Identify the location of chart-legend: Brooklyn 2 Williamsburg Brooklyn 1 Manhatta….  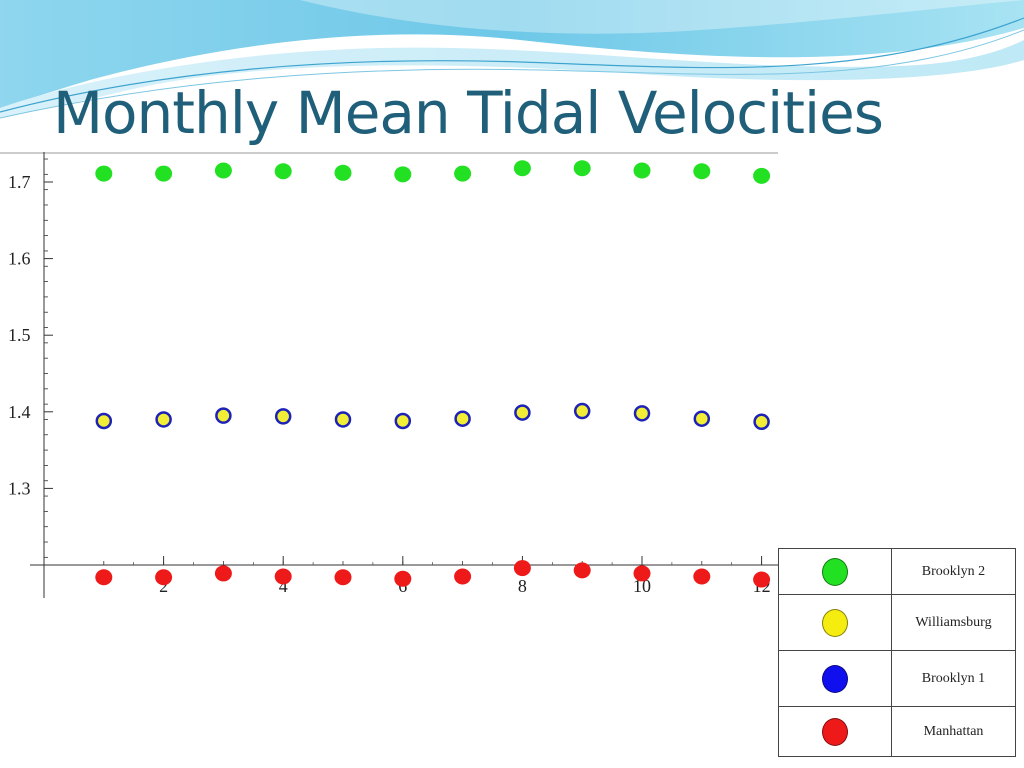
(897, 652).